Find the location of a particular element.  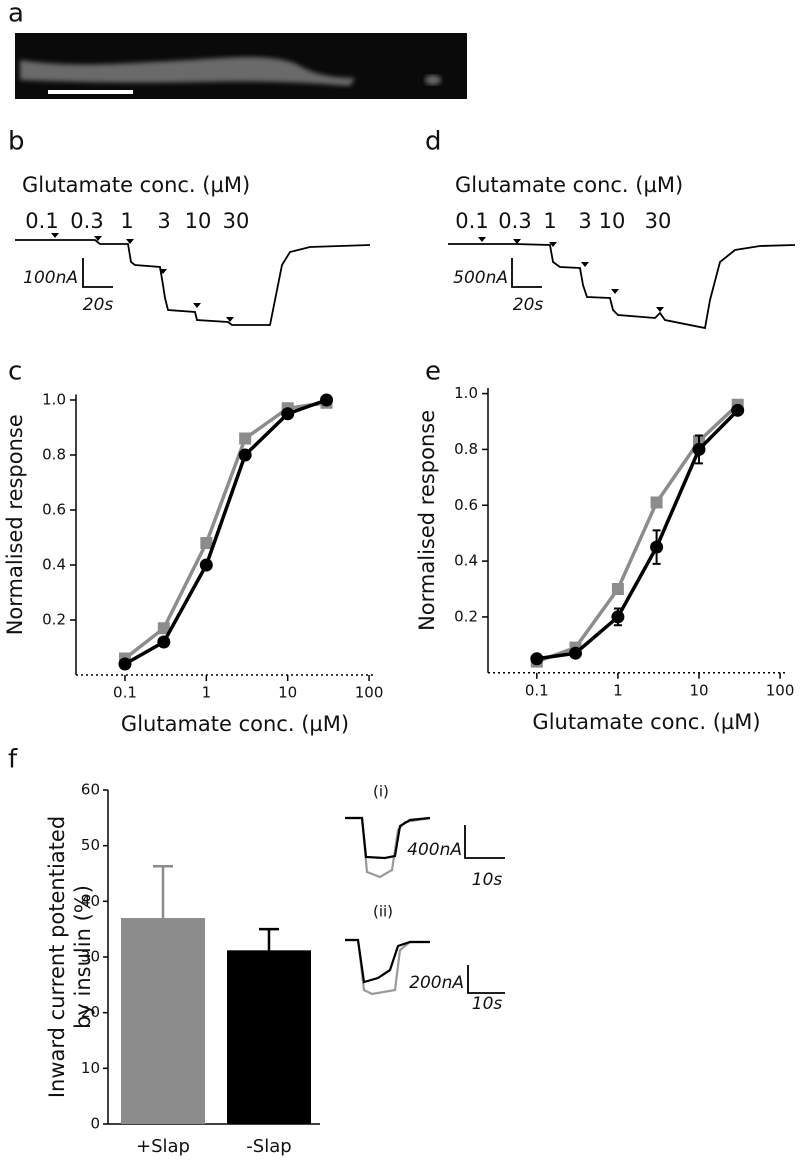

panel-label: f is located at coordinates (13, 760).